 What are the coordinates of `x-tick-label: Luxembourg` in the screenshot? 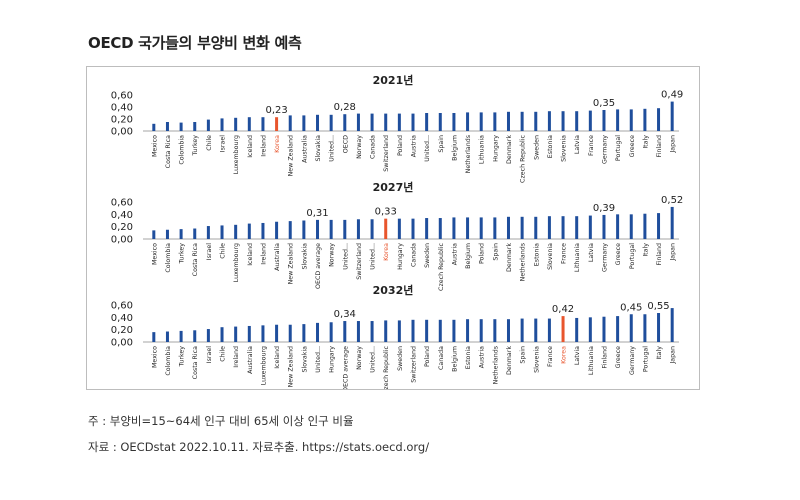 It's located at (236, 154).